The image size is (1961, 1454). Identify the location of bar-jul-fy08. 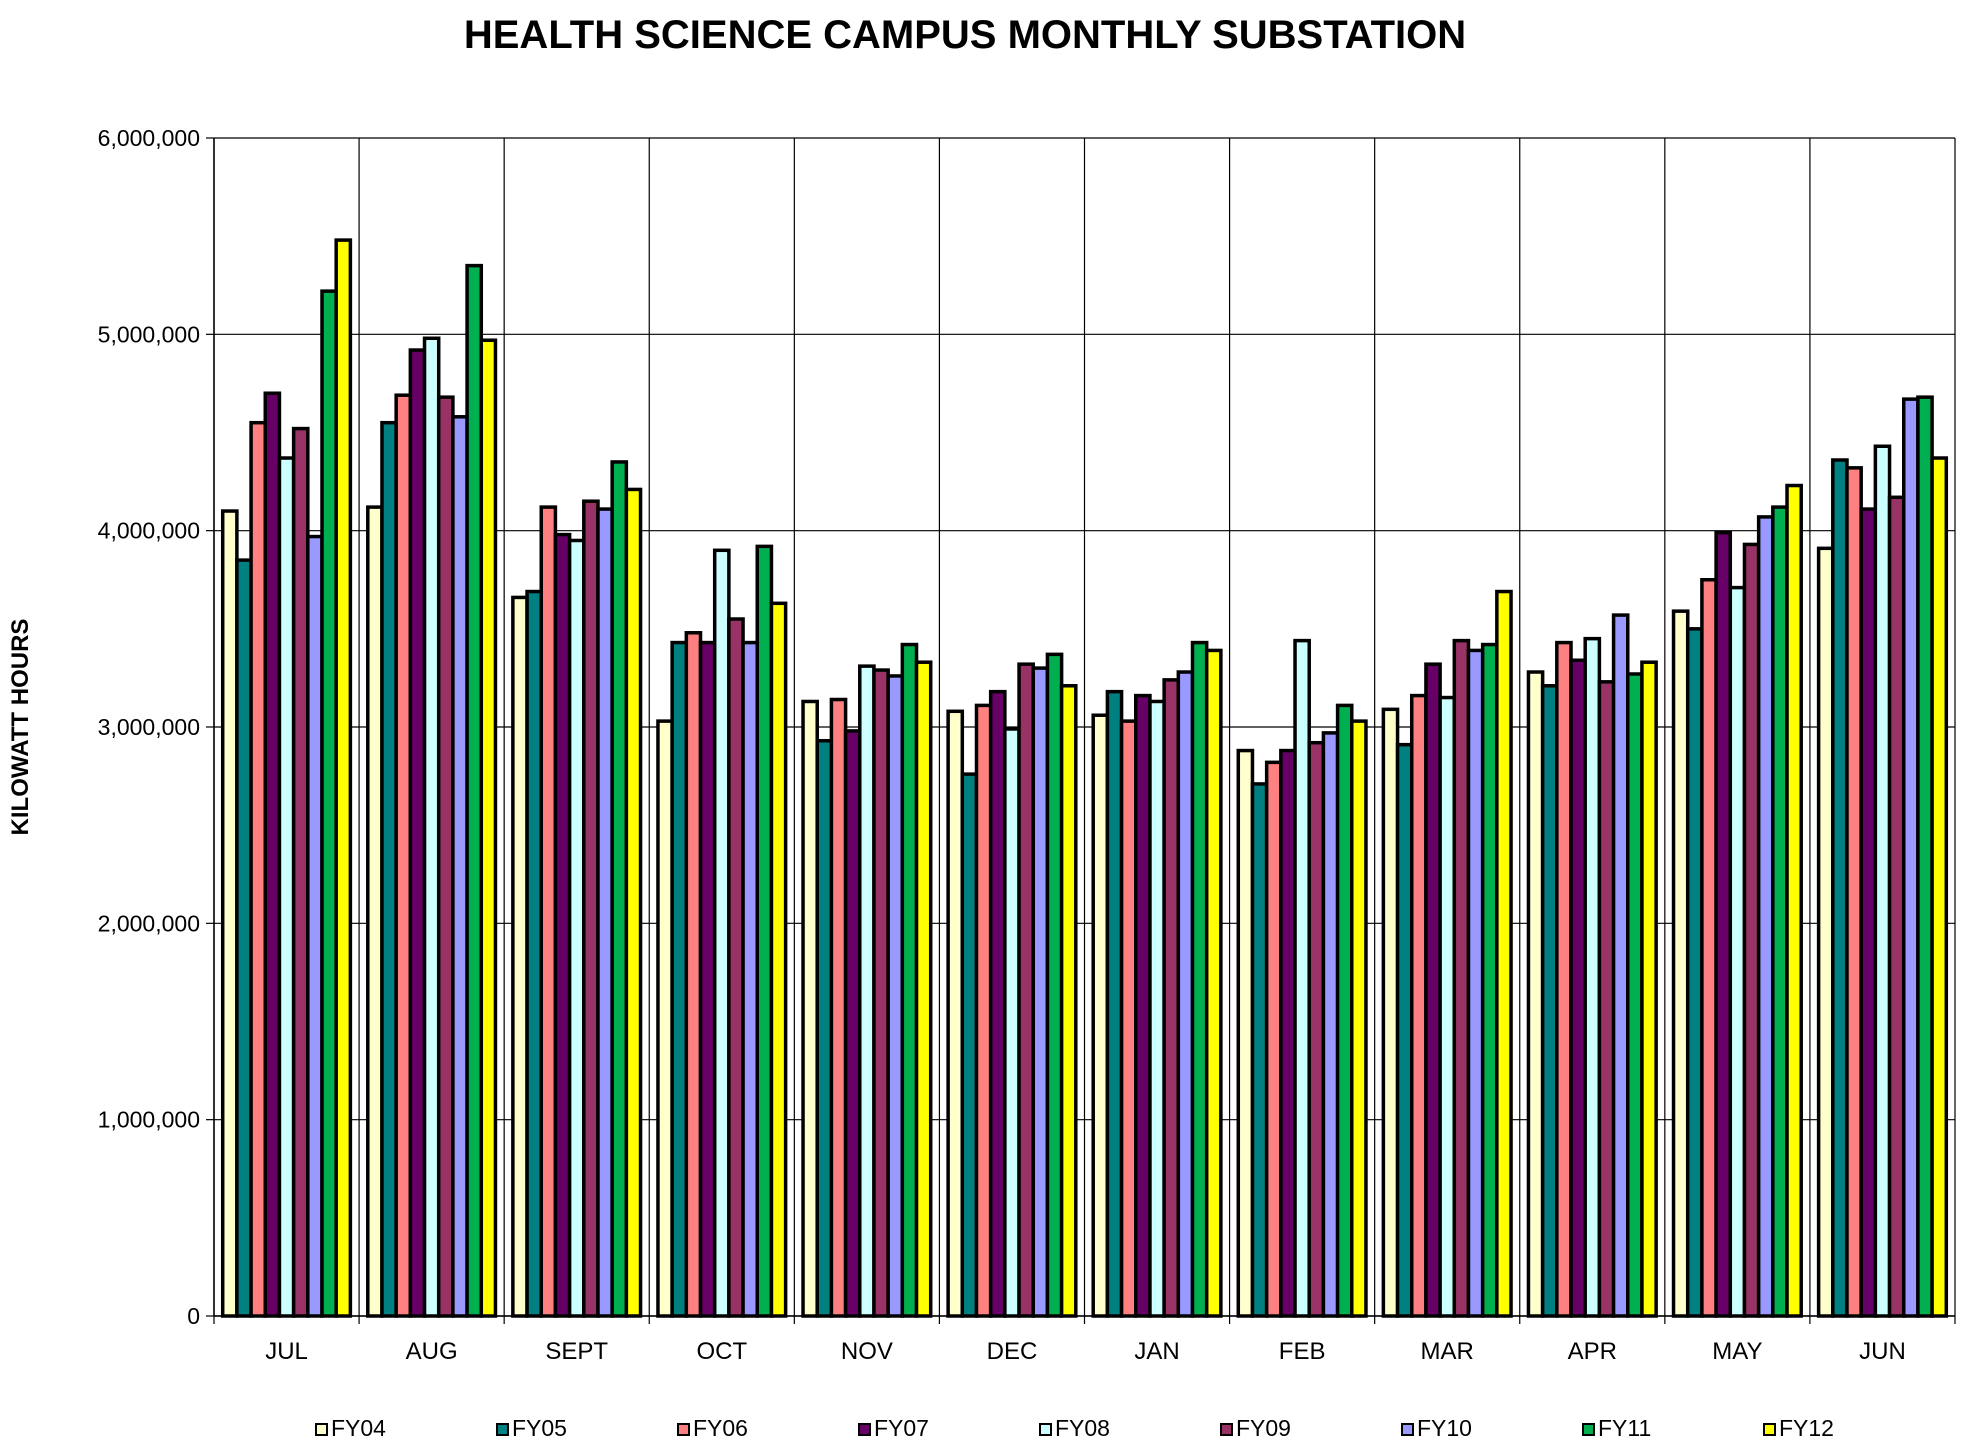
(286, 887).